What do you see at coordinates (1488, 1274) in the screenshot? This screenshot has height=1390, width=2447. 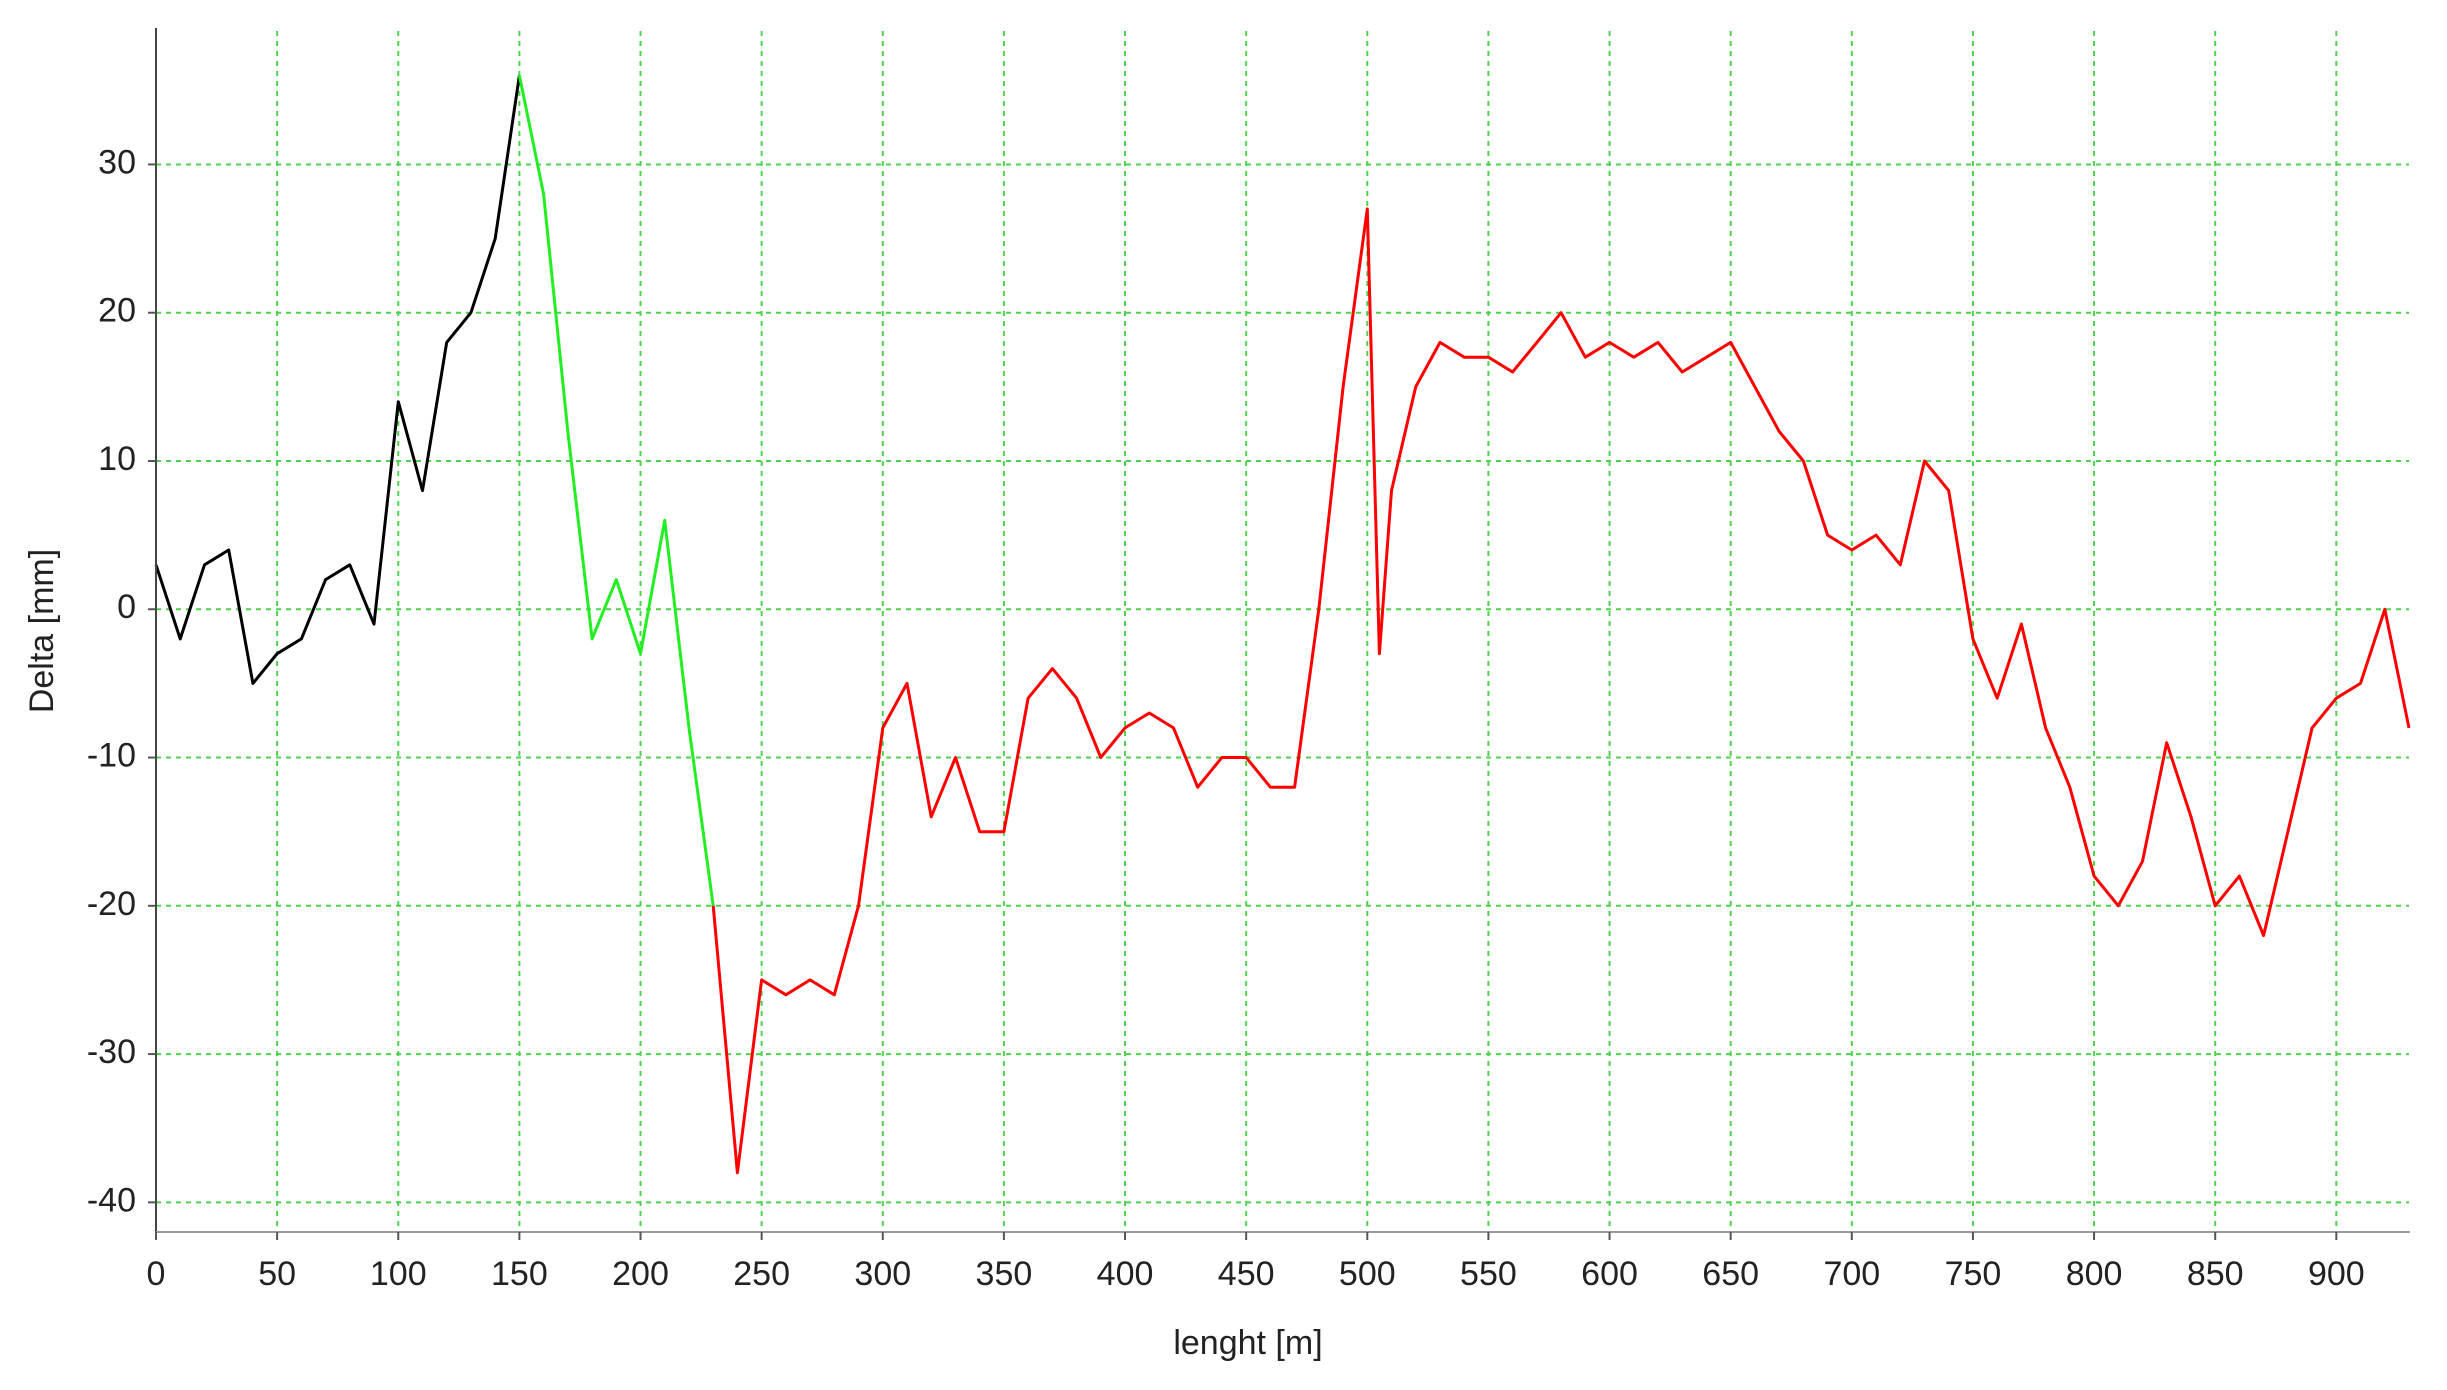 I see `x-tick-label: 550` at bounding box center [1488, 1274].